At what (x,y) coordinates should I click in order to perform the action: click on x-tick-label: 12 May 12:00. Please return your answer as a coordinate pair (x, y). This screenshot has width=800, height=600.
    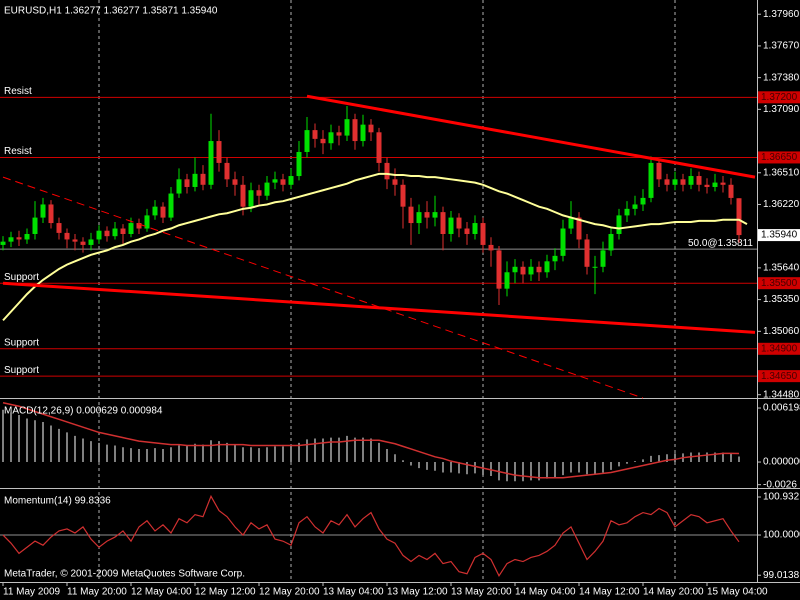
    Looking at the image, I should click on (225, 592).